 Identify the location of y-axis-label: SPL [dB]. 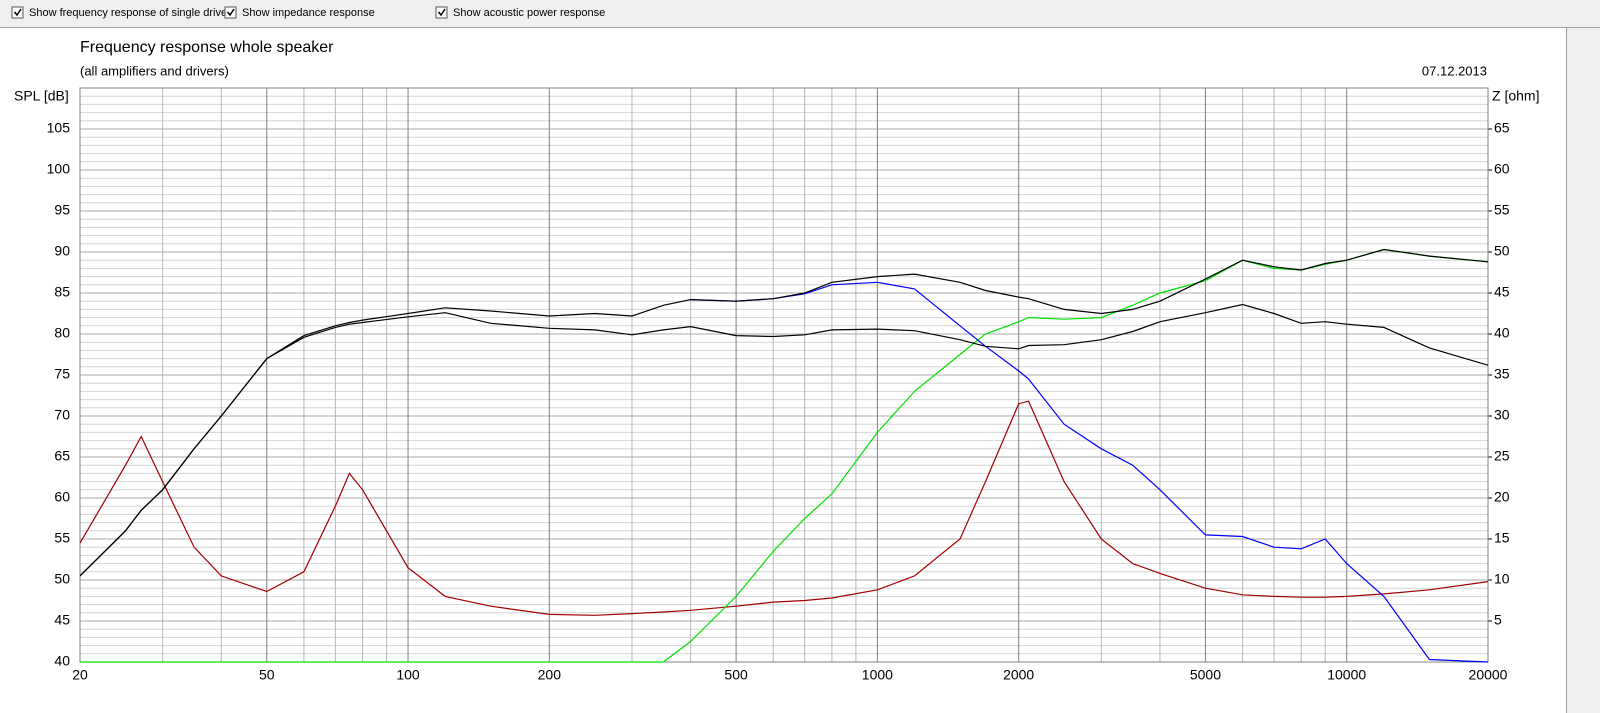
(41, 96).